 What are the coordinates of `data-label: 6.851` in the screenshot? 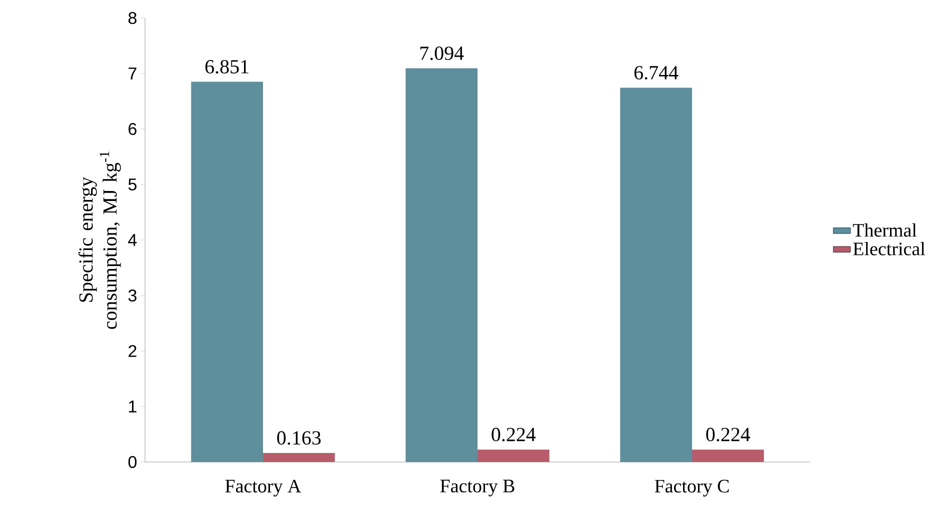 It's located at (226, 67).